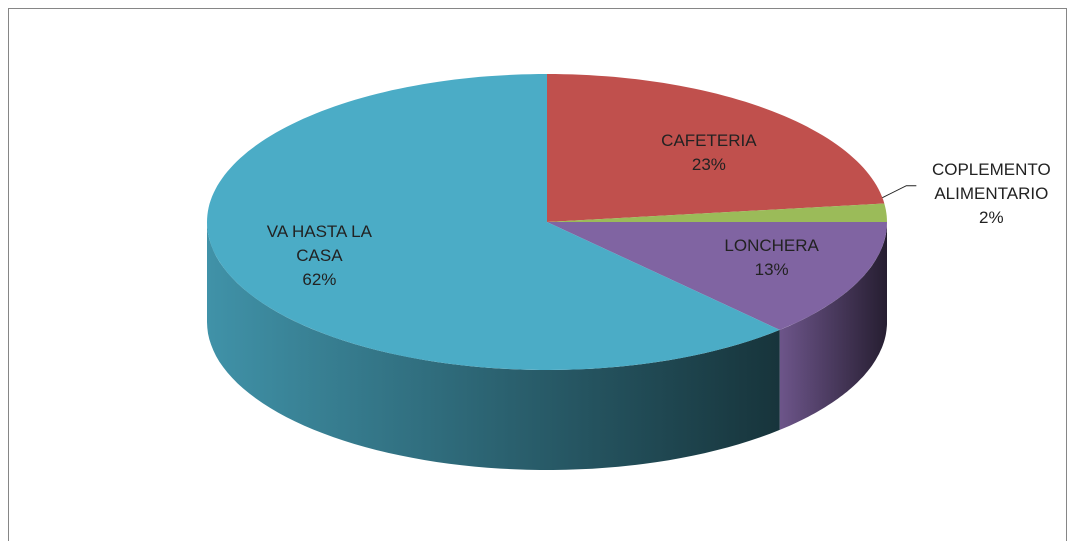  Describe the element at coordinates (991, 217) in the screenshot. I see `value-label: 2%` at that location.